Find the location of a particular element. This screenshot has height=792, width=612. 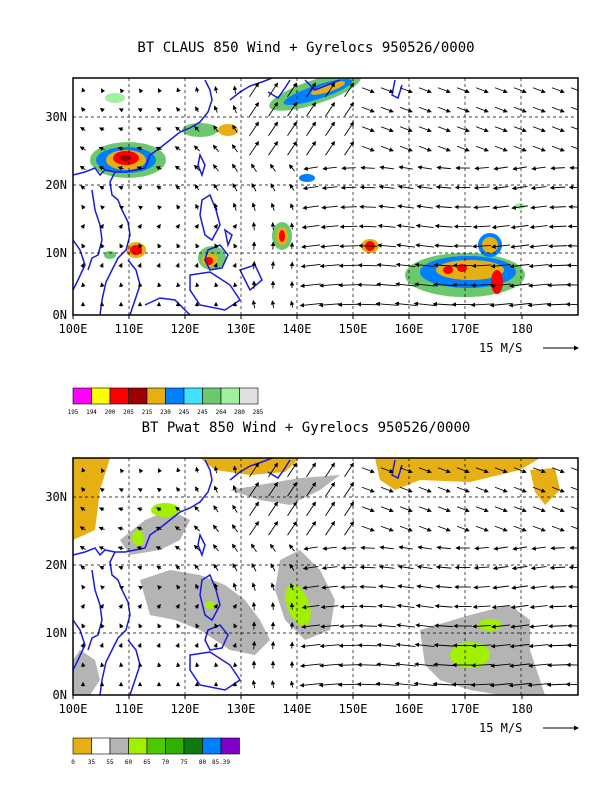

top-panel-title: BT CLAUS 850 Wind + Gyrelocs 950526/0000 is located at coordinates (306, 48).